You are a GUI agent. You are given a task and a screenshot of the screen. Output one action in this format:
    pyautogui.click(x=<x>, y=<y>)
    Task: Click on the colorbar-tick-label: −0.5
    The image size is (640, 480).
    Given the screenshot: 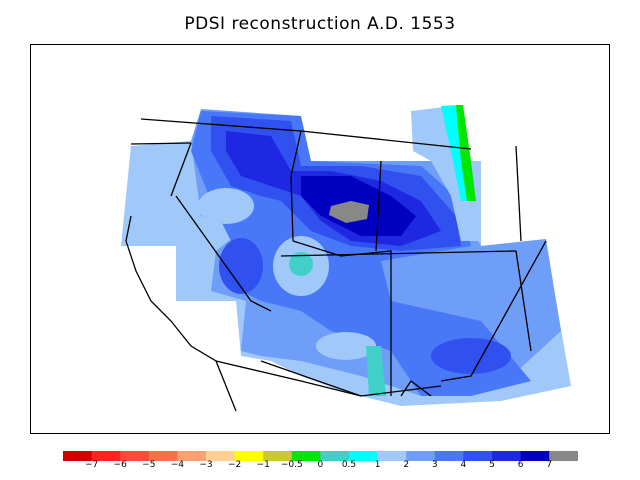 What is the action you would take?
    pyautogui.click(x=291, y=465)
    